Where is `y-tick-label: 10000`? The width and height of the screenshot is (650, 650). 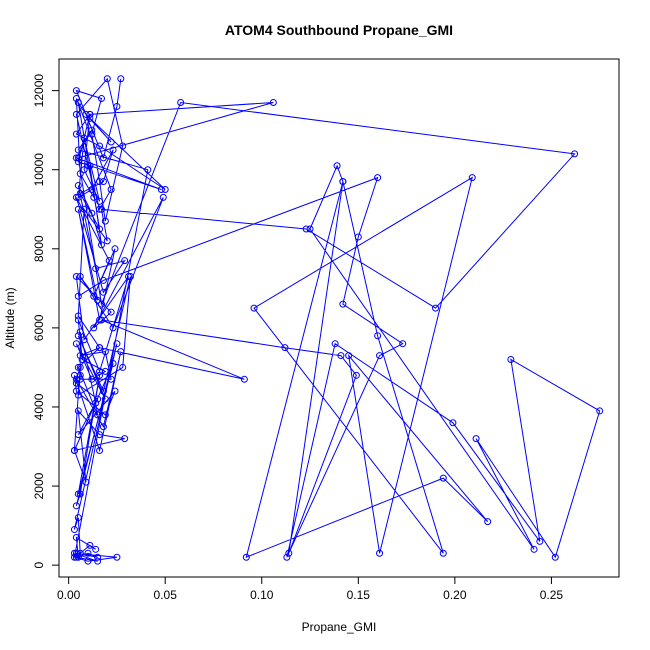 y-tick-label: 10000 is located at coordinates (39, 170).